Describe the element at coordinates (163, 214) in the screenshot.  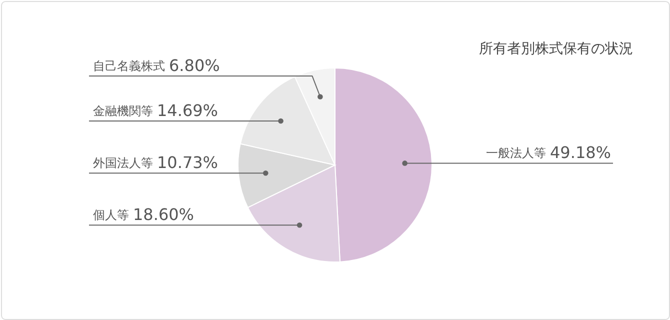
I see `data-label: 18.60%` at that location.